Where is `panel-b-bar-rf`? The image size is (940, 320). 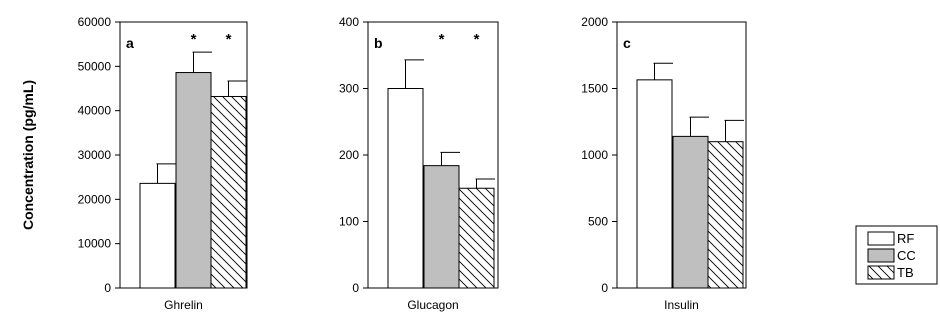
panel-b-bar-rf is located at coordinates (405, 188).